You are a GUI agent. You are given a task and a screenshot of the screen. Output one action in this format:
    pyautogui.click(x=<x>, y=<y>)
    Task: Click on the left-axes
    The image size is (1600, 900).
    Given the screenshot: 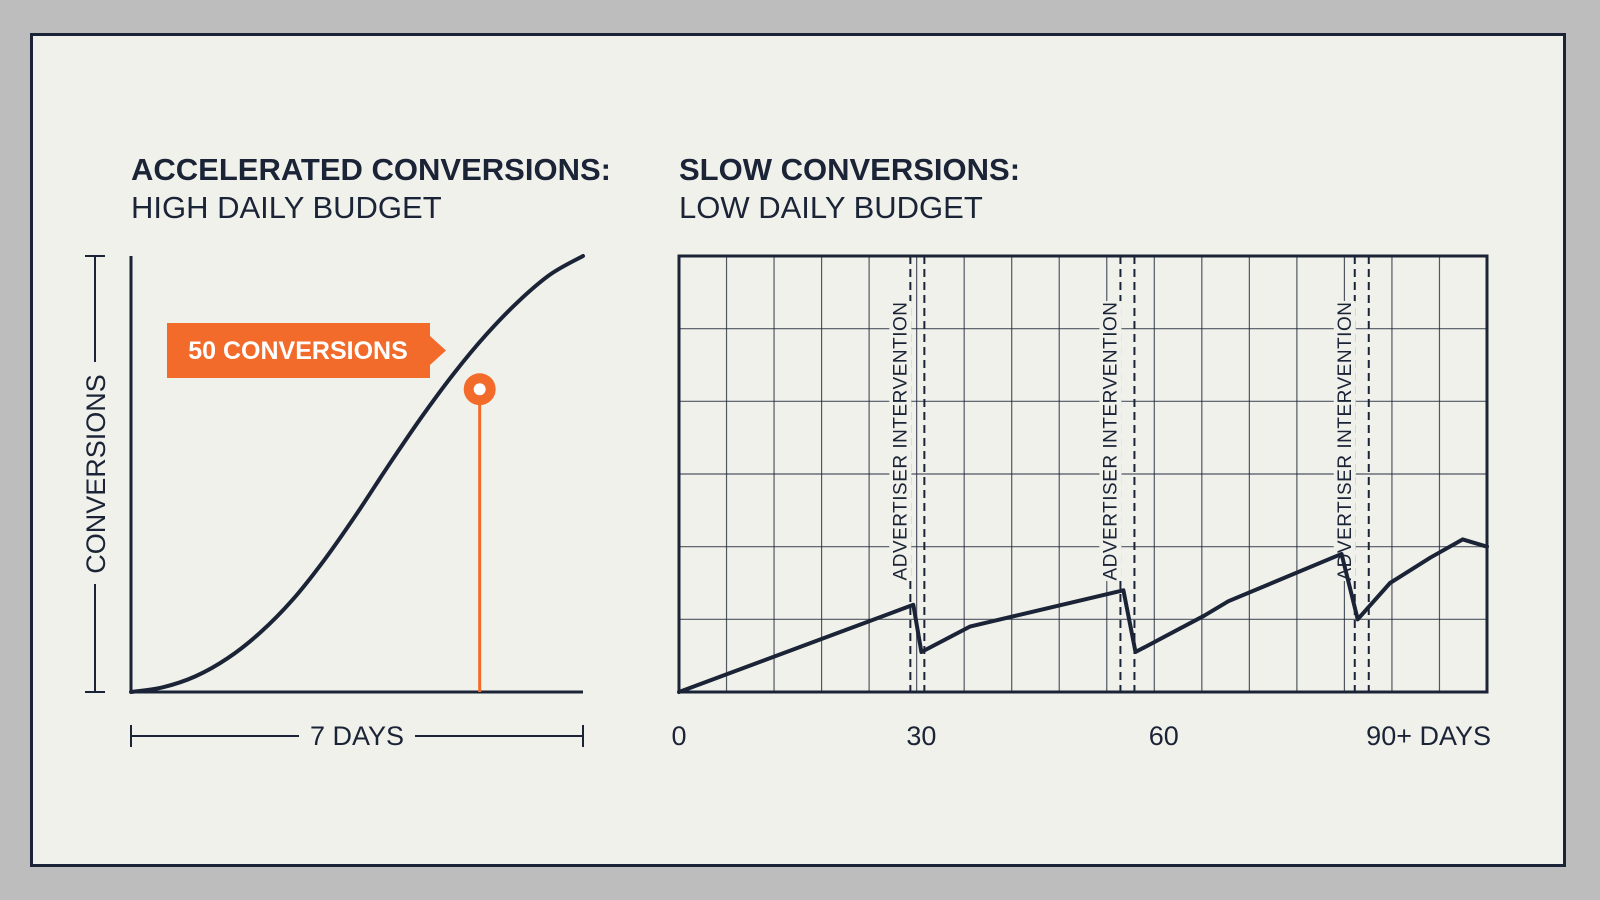 What is the action you would take?
    pyautogui.click(x=356, y=475)
    